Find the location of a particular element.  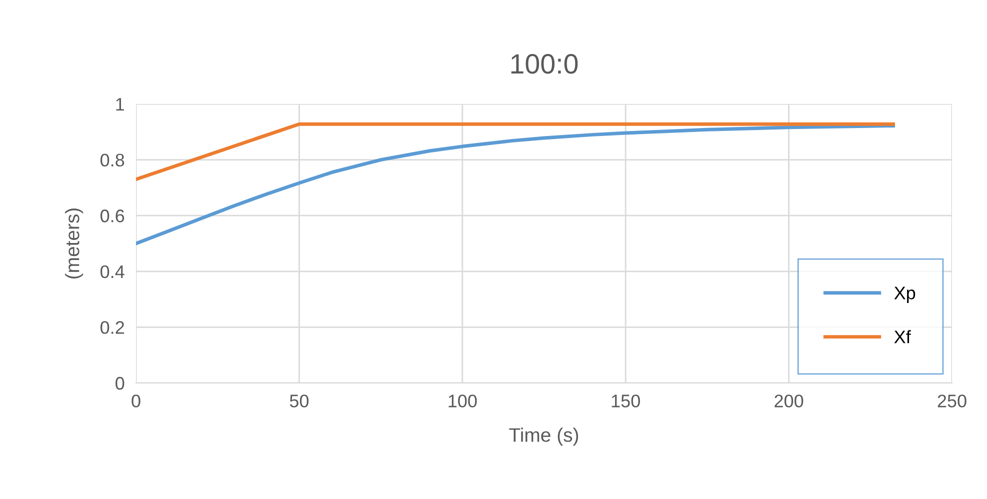

x-tick-label: 150 is located at coordinates (626, 401).